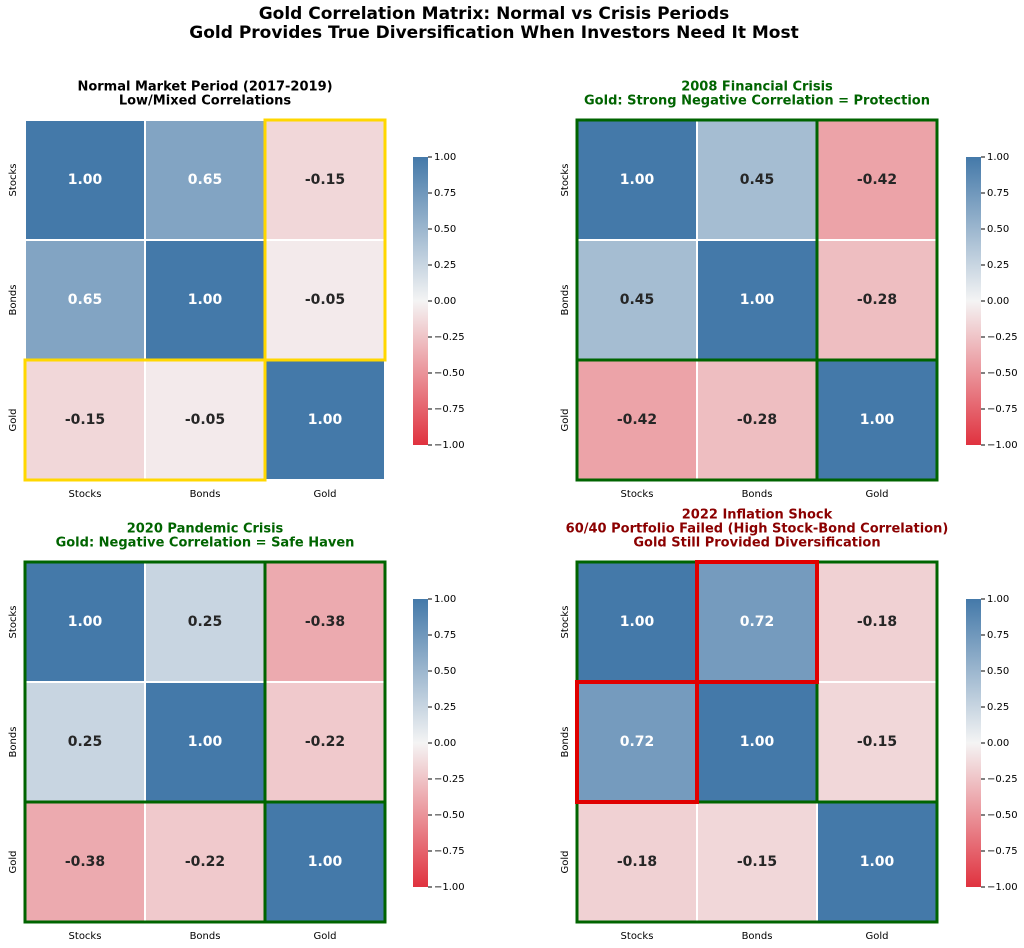  I want to click on cell-label: 0.72, so click(637, 742).